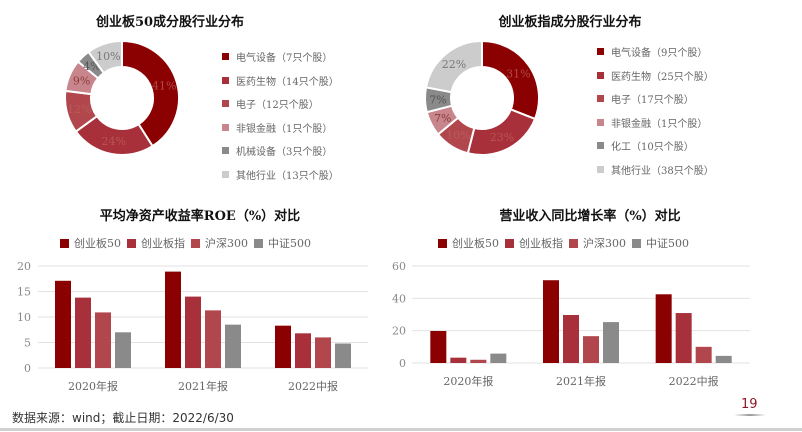  Describe the element at coordinates (164, 86) in the screenshot. I see `slice-label: 41%` at that location.